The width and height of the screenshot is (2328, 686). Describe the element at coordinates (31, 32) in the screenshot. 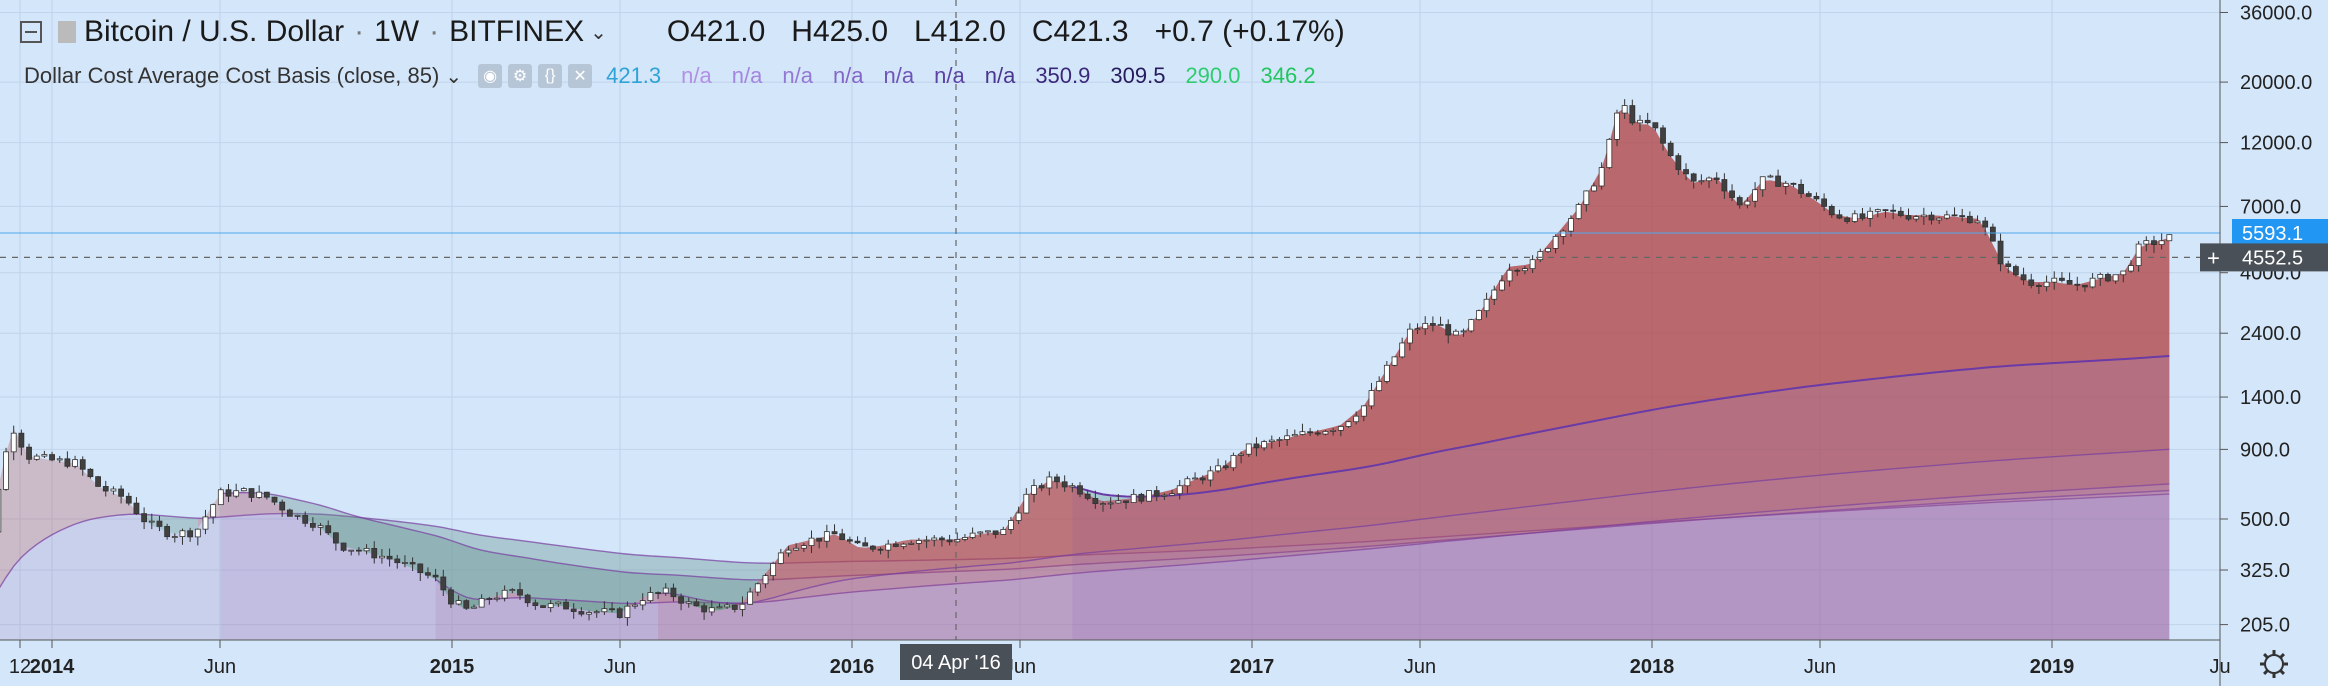

I see `collapse-icon` at that location.